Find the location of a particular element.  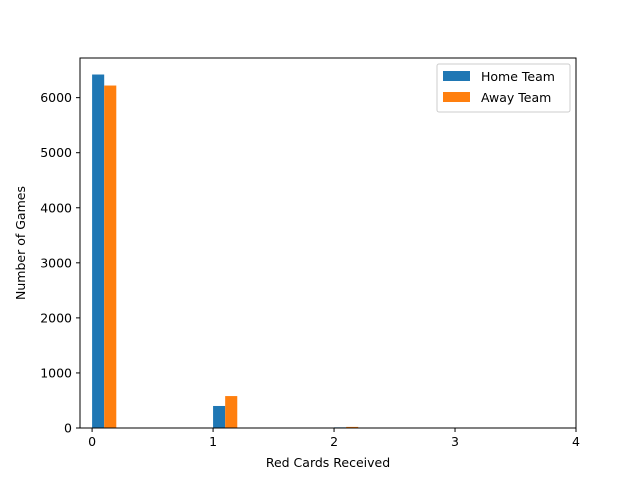

x-tick-label: 1 is located at coordinates (213, 441).